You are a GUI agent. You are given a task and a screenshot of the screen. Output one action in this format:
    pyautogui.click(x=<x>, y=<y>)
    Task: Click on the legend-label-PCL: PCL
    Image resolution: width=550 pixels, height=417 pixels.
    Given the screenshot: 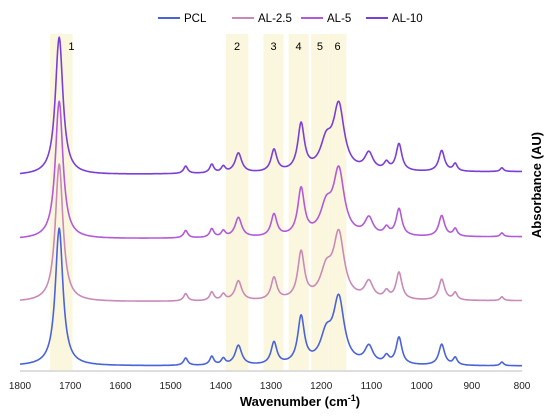 What is the action you would take?
    pyautogui.click(x=195, y=19)
    